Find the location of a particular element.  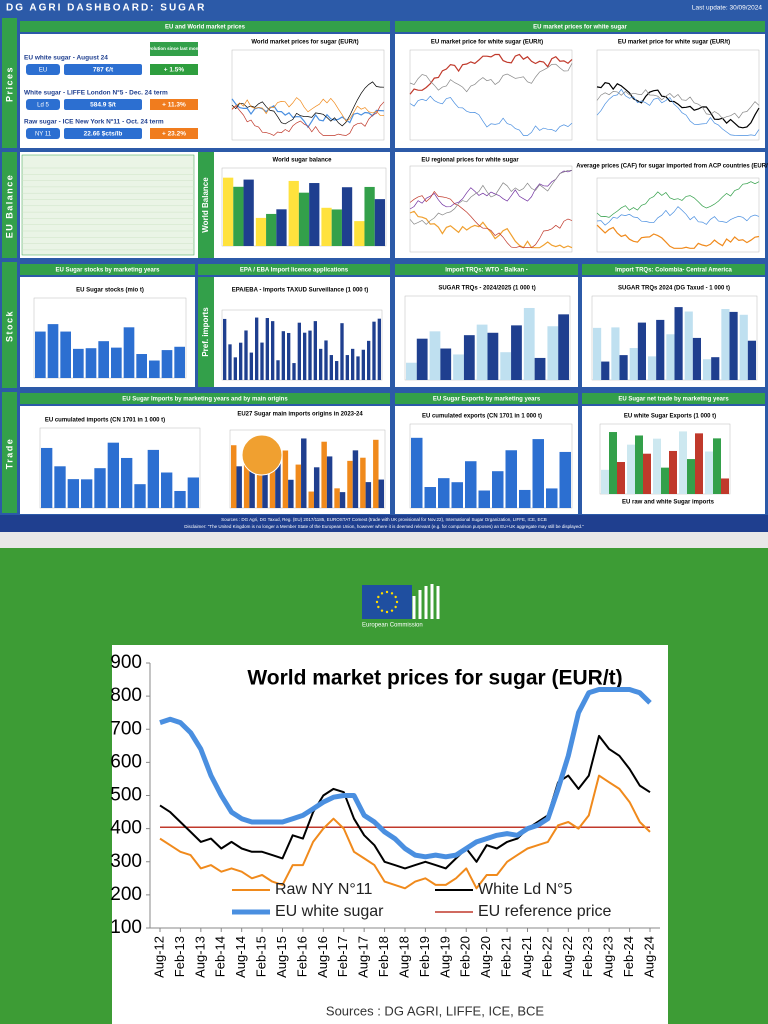

legend-label: White Ld N°5 is located at coordinates (525, 889).